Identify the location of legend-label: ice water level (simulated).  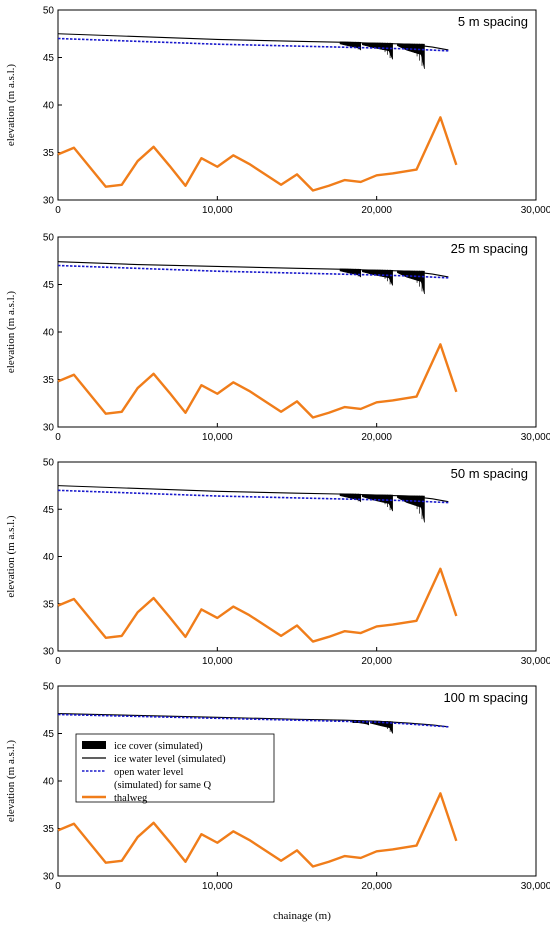
(170, 759).